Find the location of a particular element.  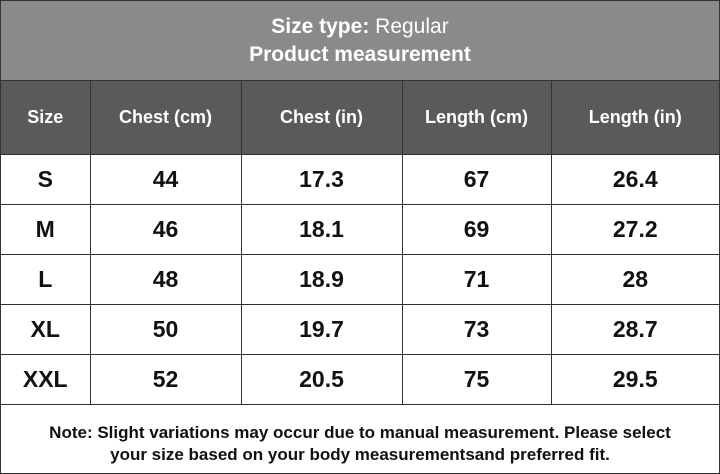

cell-length-cm: 71 is located at coordinates (476, 279).